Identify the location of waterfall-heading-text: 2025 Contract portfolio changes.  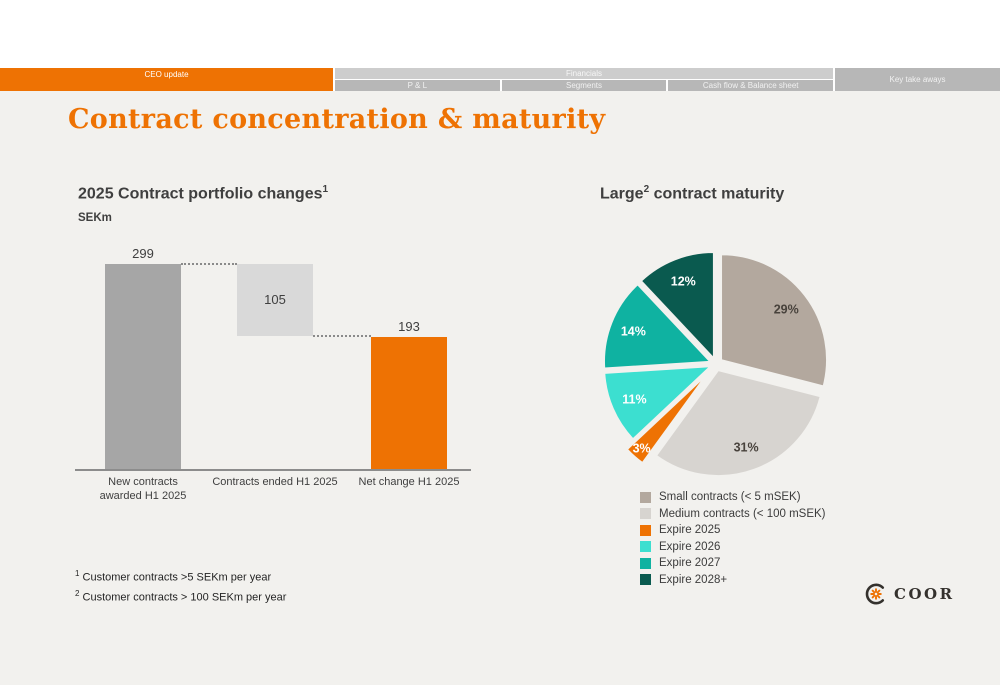
(200, 194).